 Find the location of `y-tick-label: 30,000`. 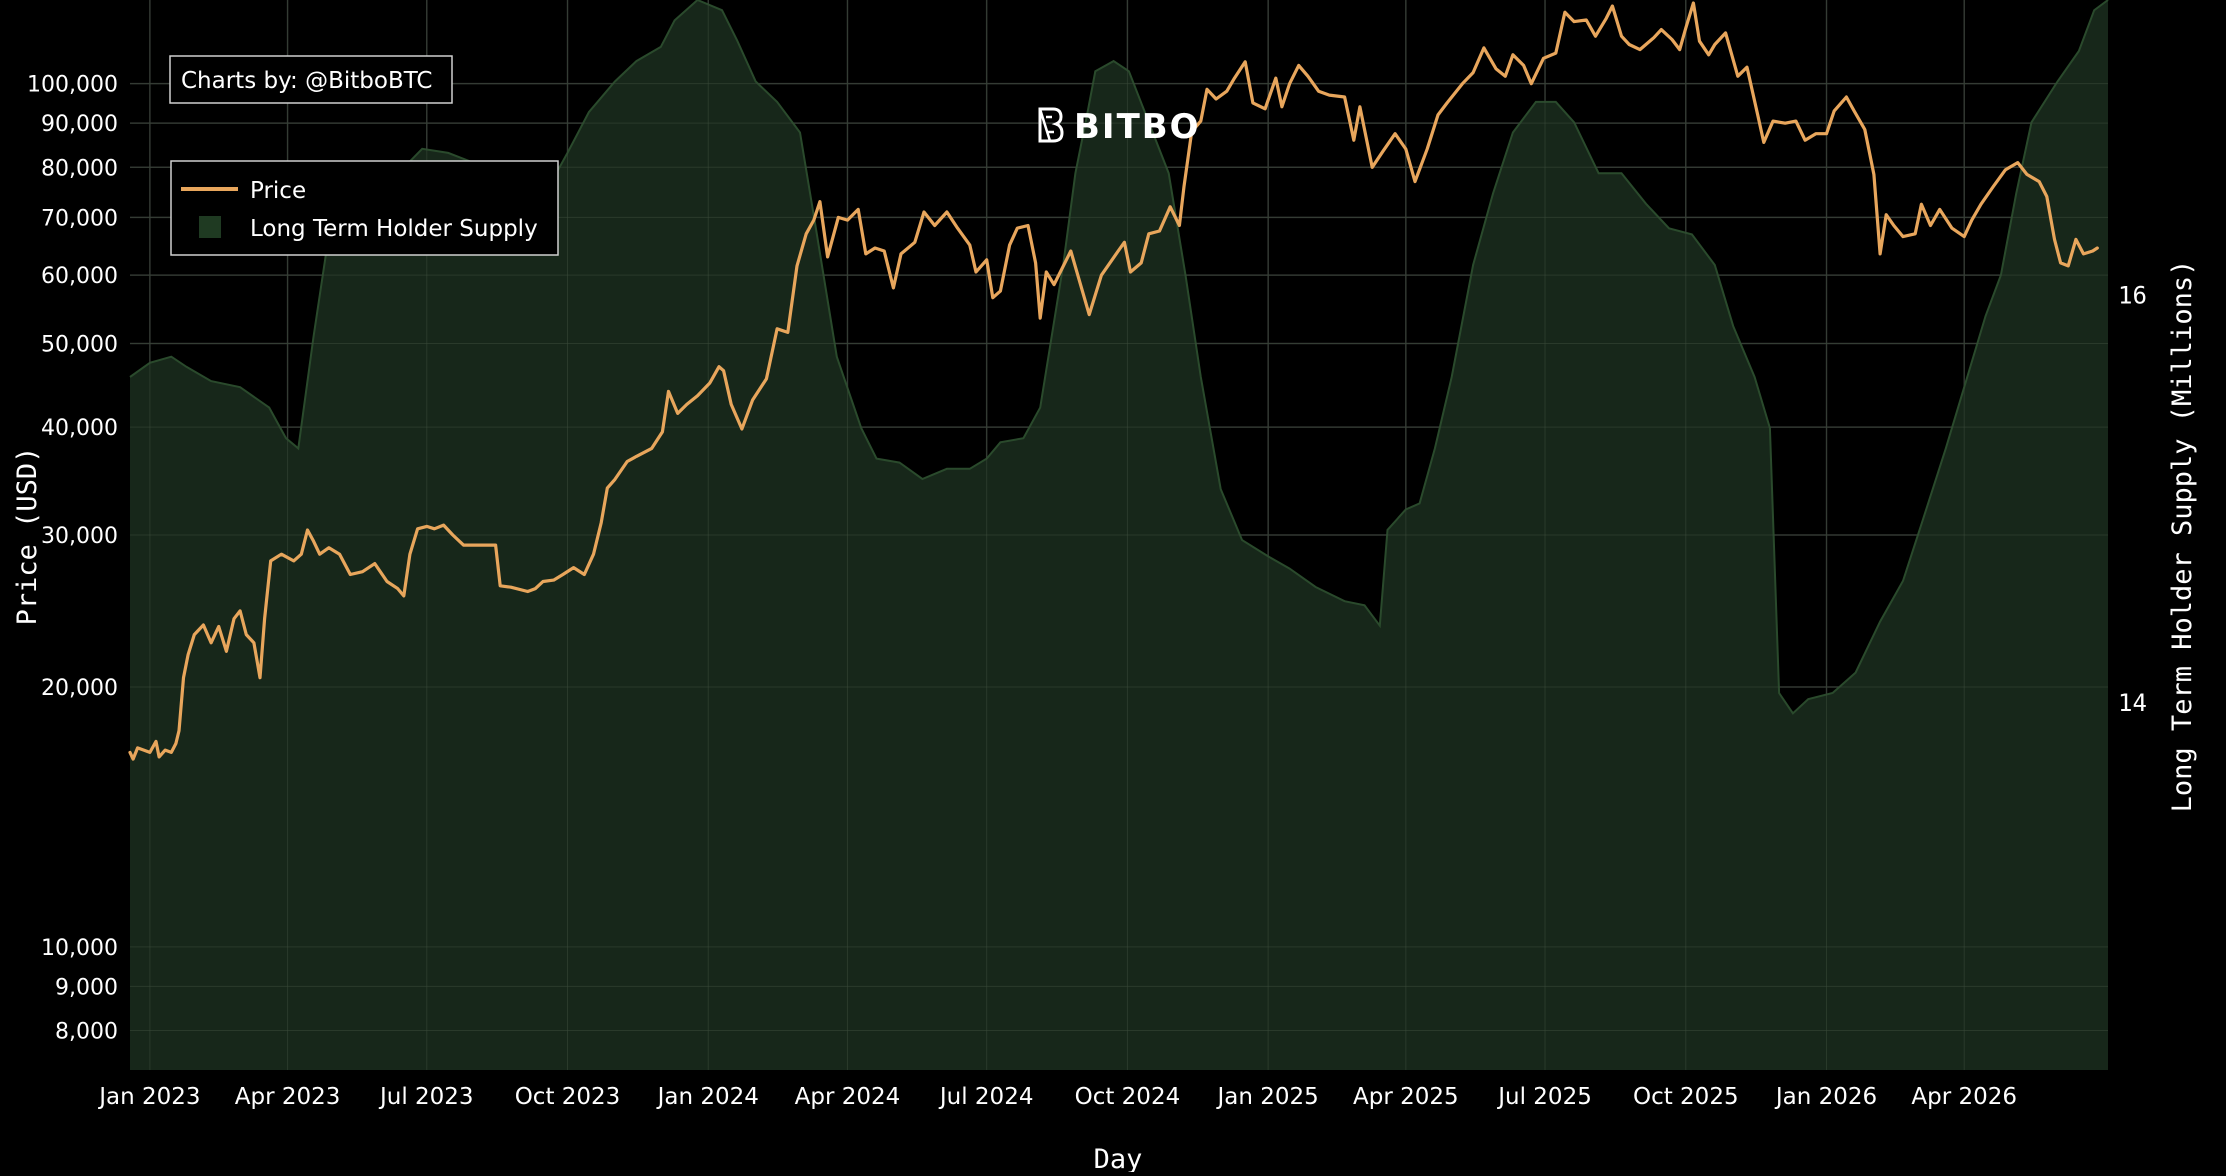

y-tick-label: 30,000 is located at coordinates (79, 536).